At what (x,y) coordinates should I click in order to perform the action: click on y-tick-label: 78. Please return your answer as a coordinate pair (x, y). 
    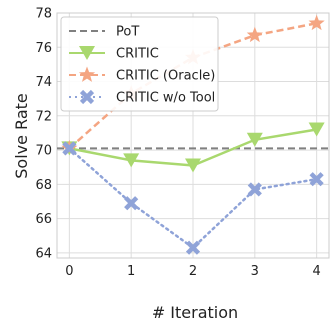
    Looking at the image, I should click on (43, 14).